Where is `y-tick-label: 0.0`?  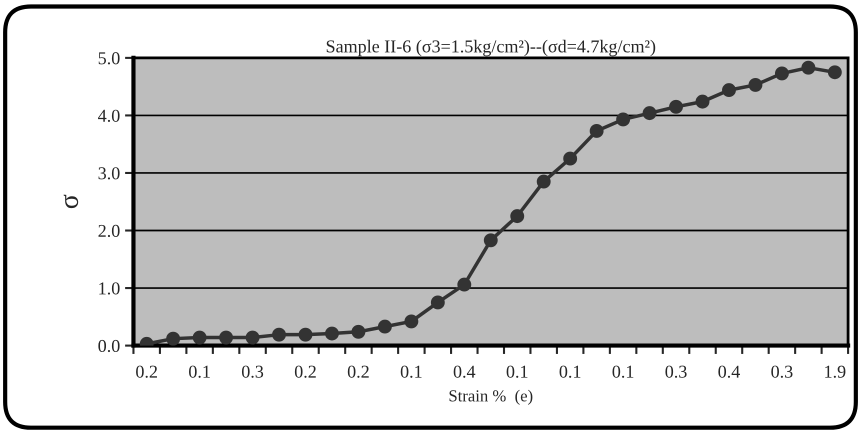
y-tick-label: 0.0 is located at coordinates (109, 346).